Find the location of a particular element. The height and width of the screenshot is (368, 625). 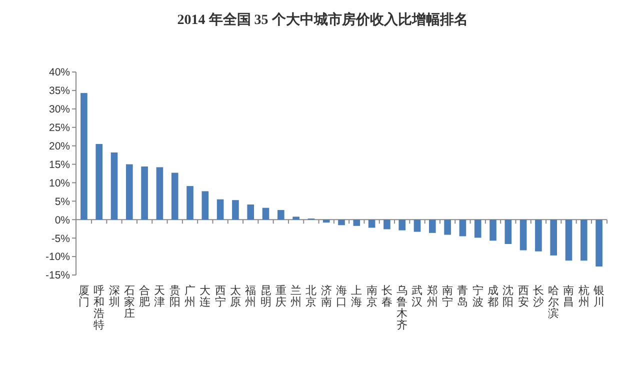

x-tick-label: 哈尔滨 is located at coordinates (554, 302).